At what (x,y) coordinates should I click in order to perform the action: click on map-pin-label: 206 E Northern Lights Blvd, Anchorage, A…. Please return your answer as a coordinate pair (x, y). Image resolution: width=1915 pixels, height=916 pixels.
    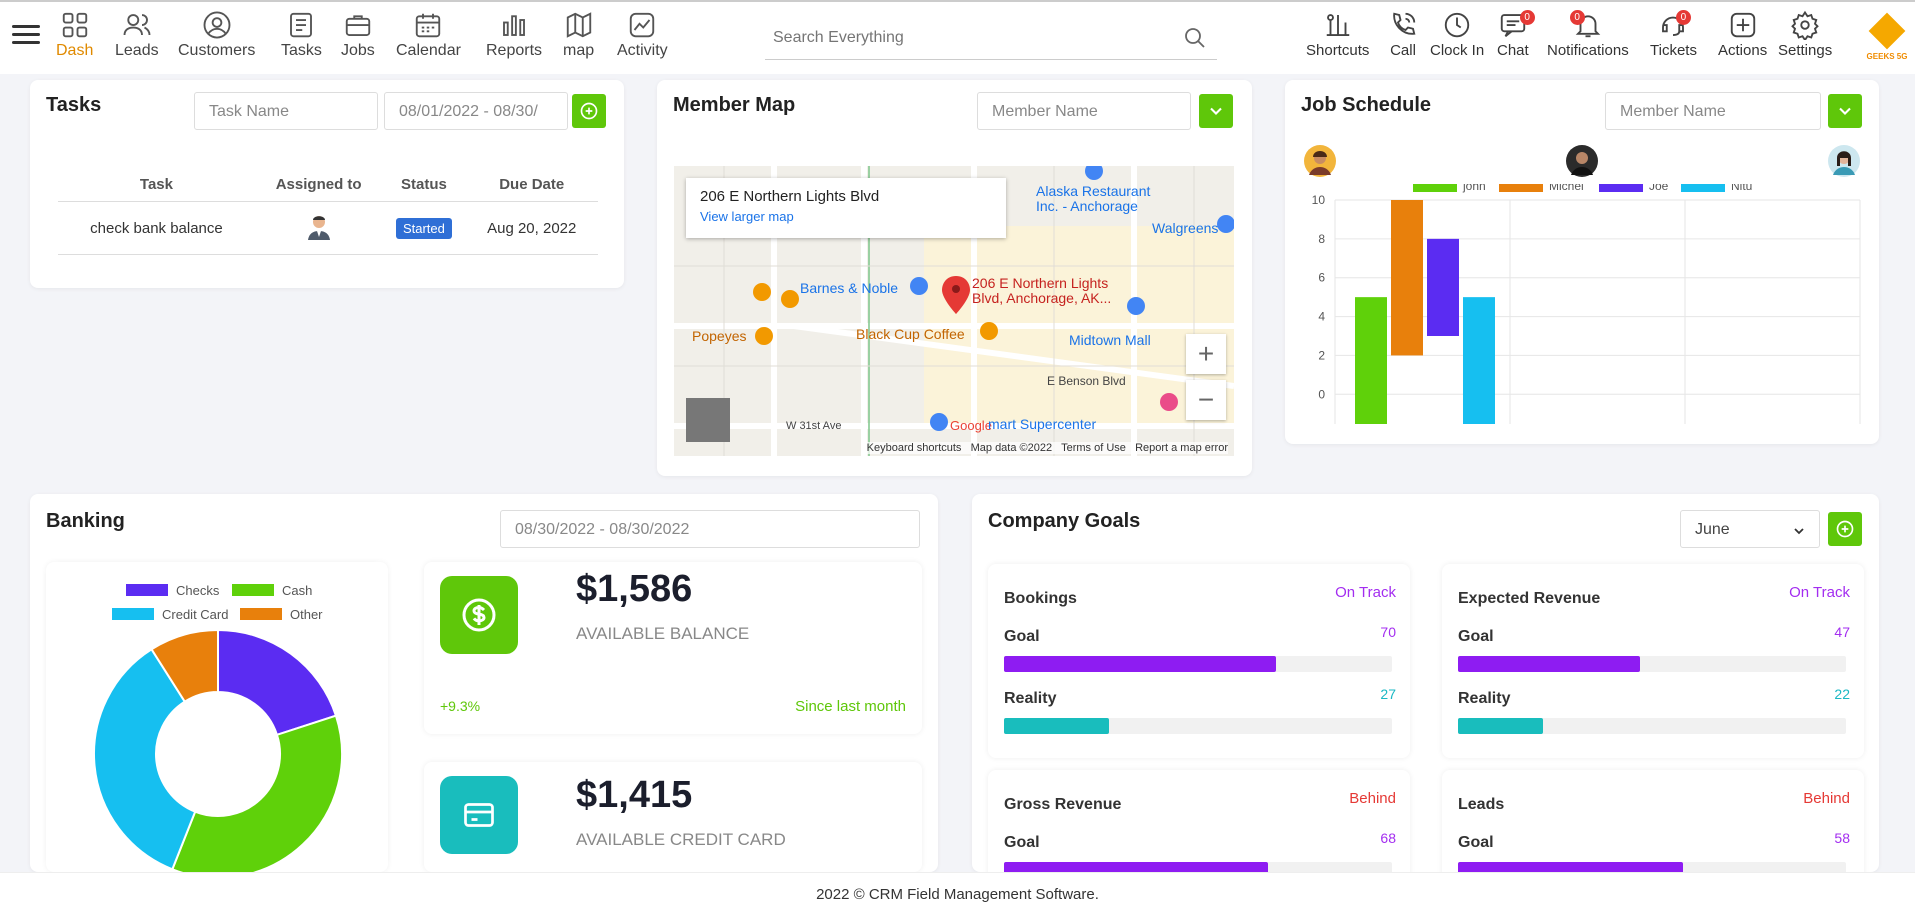
    Looking at the image, I should click on (1042, 290).